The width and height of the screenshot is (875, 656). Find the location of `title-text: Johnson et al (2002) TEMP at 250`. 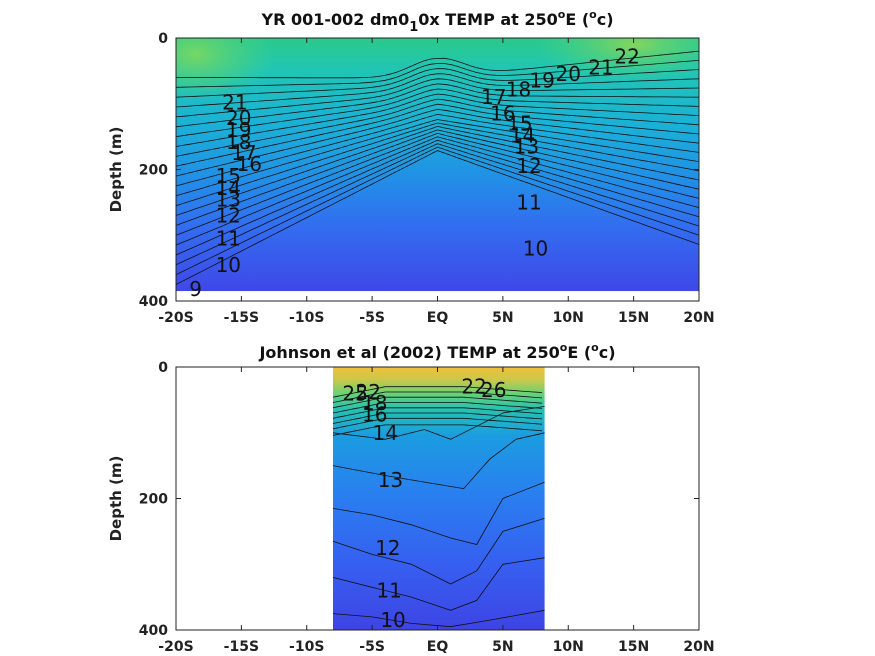

title-text: Johnson et al (2002) TEMP at 250 is located at coordinates (408, 352).